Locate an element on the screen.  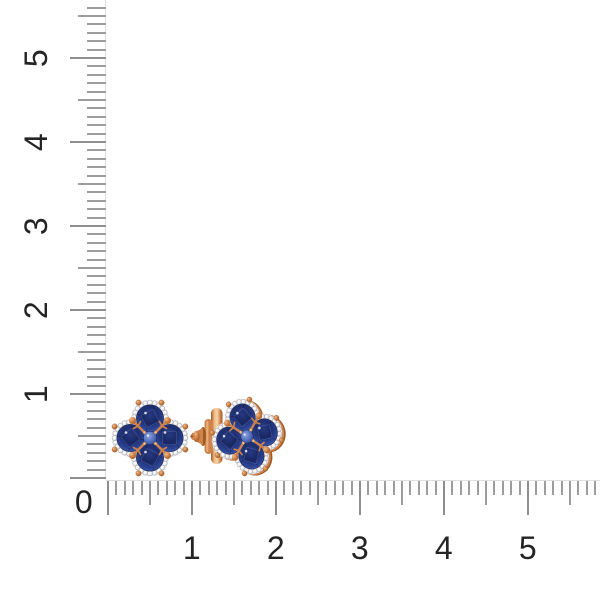
screw-knob is located at coordinates (196, 436).